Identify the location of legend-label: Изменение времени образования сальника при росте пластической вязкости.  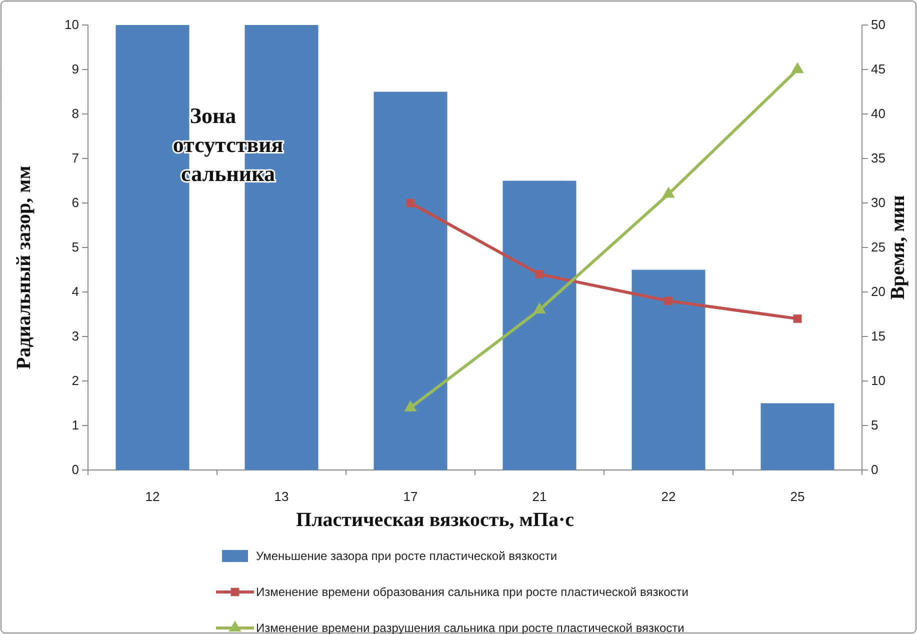
(472, 592).